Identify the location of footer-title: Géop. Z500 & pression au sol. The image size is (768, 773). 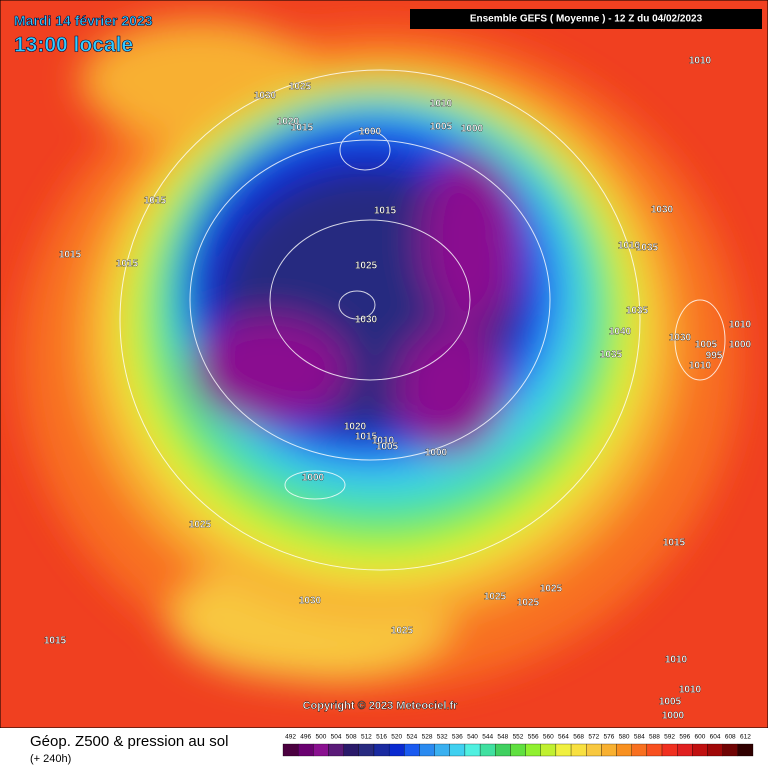
(129, 741).